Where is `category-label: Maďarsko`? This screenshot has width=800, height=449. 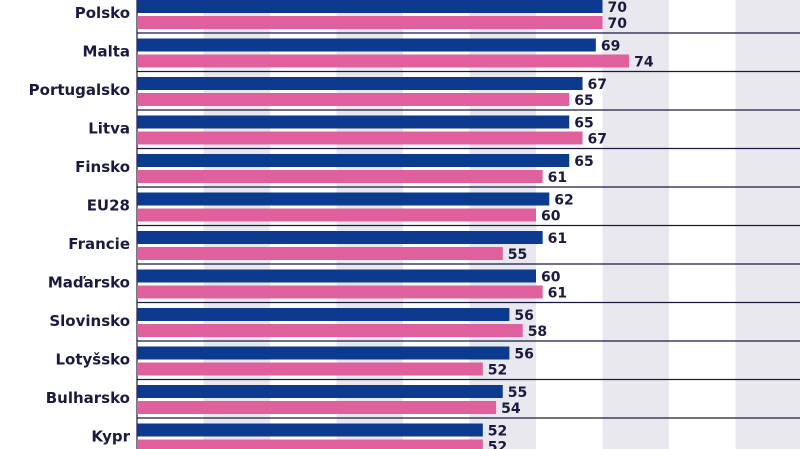 category-label: Maďarsko is located at coordinates (89, 283).